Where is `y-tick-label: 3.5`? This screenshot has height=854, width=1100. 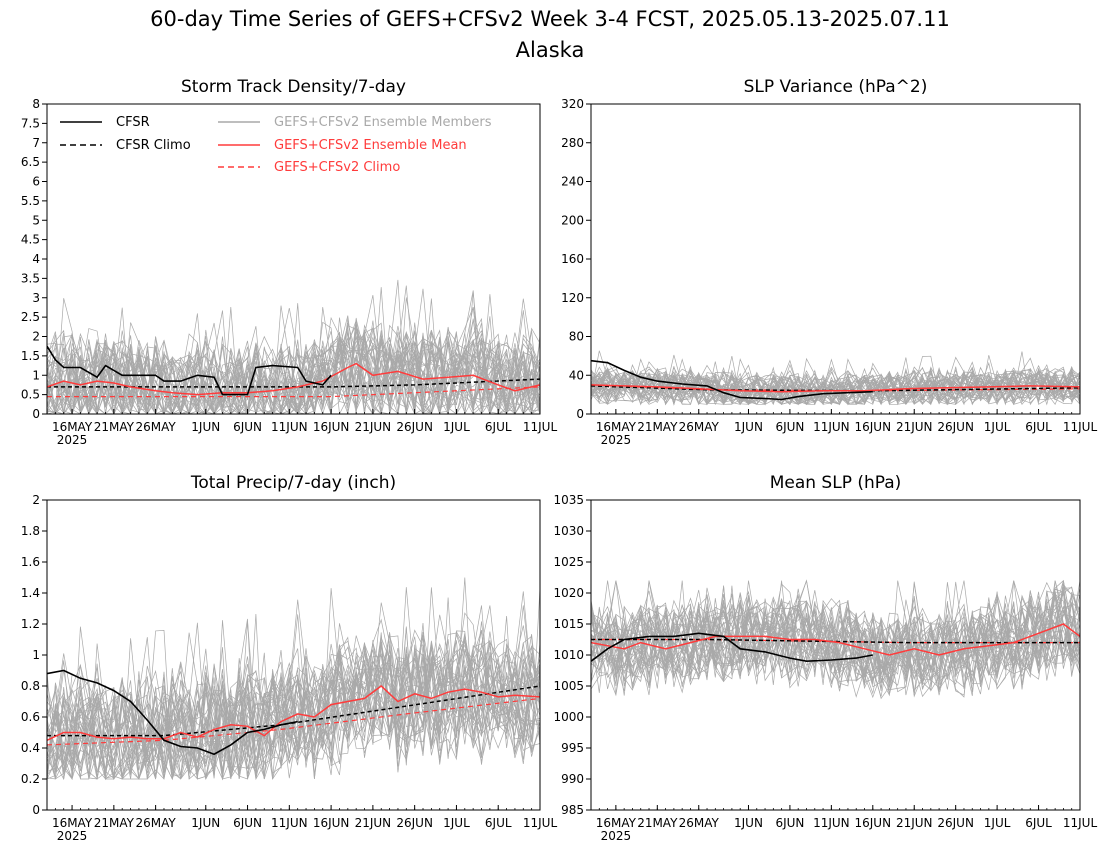
y-tick-label: 3.5 is located at coordinates (30, 278).